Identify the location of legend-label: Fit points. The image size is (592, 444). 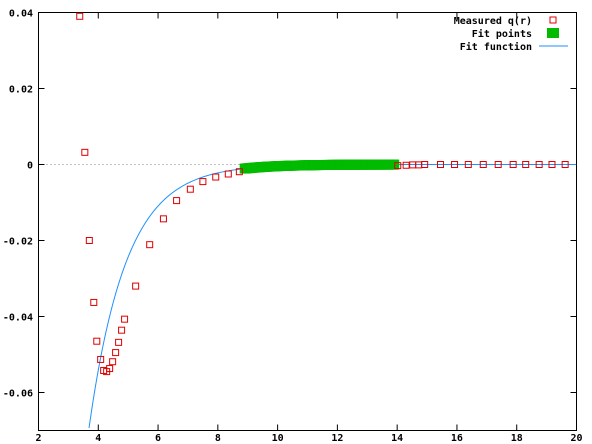
(502, 34).